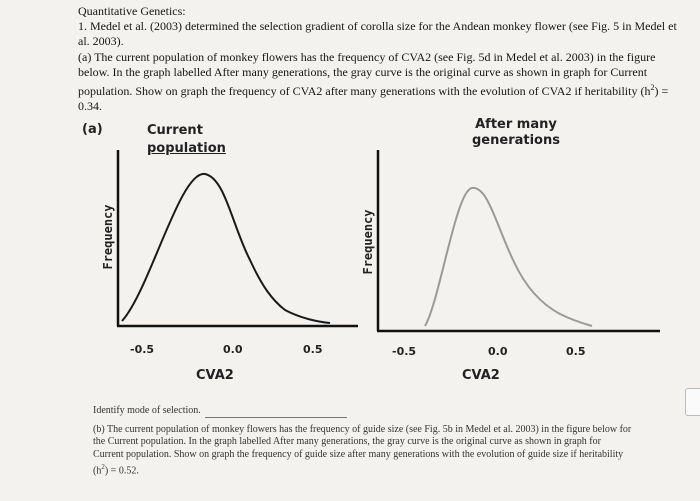 The height and width of the screenshot is (501, 700). What do you see at coordinates (404, 351) in the screenshot?
I see `right-tick-neg: -0.5` at bounding box center [404, 351].